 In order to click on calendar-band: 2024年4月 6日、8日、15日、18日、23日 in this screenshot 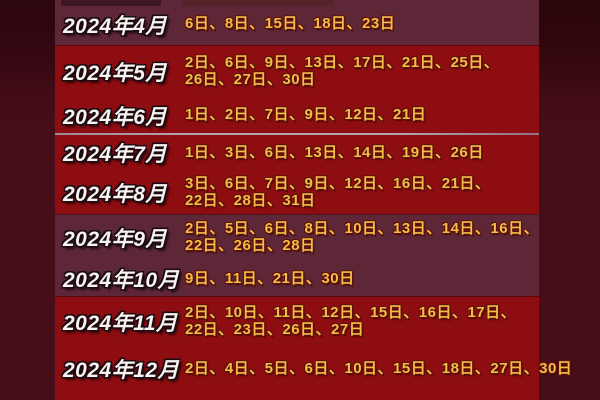, I will do `click(297, 22)`.